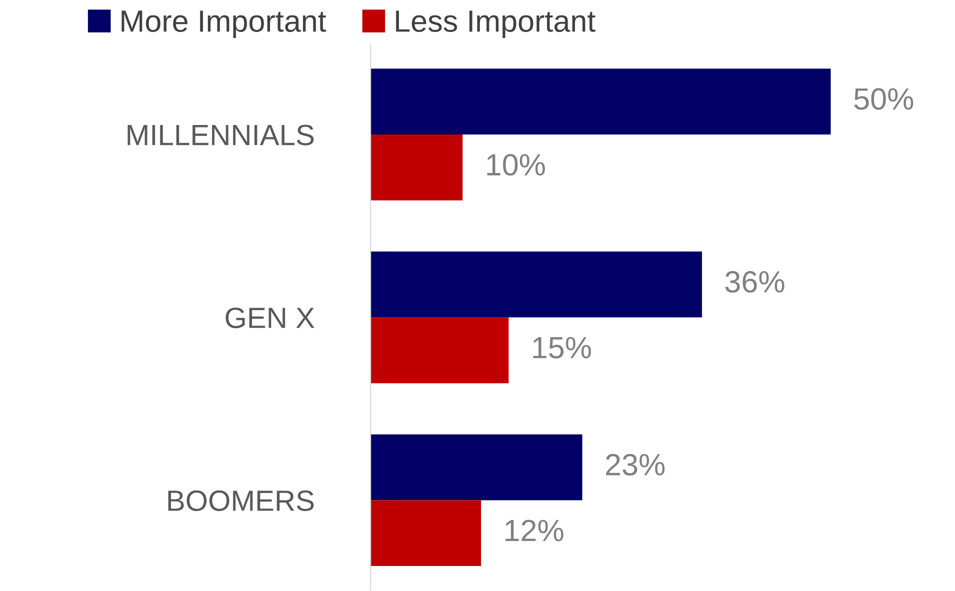  Describe the element at coordinates (221, 135) in the screenshot. I see `y-tick-label: MILLENNIALS` at that location.